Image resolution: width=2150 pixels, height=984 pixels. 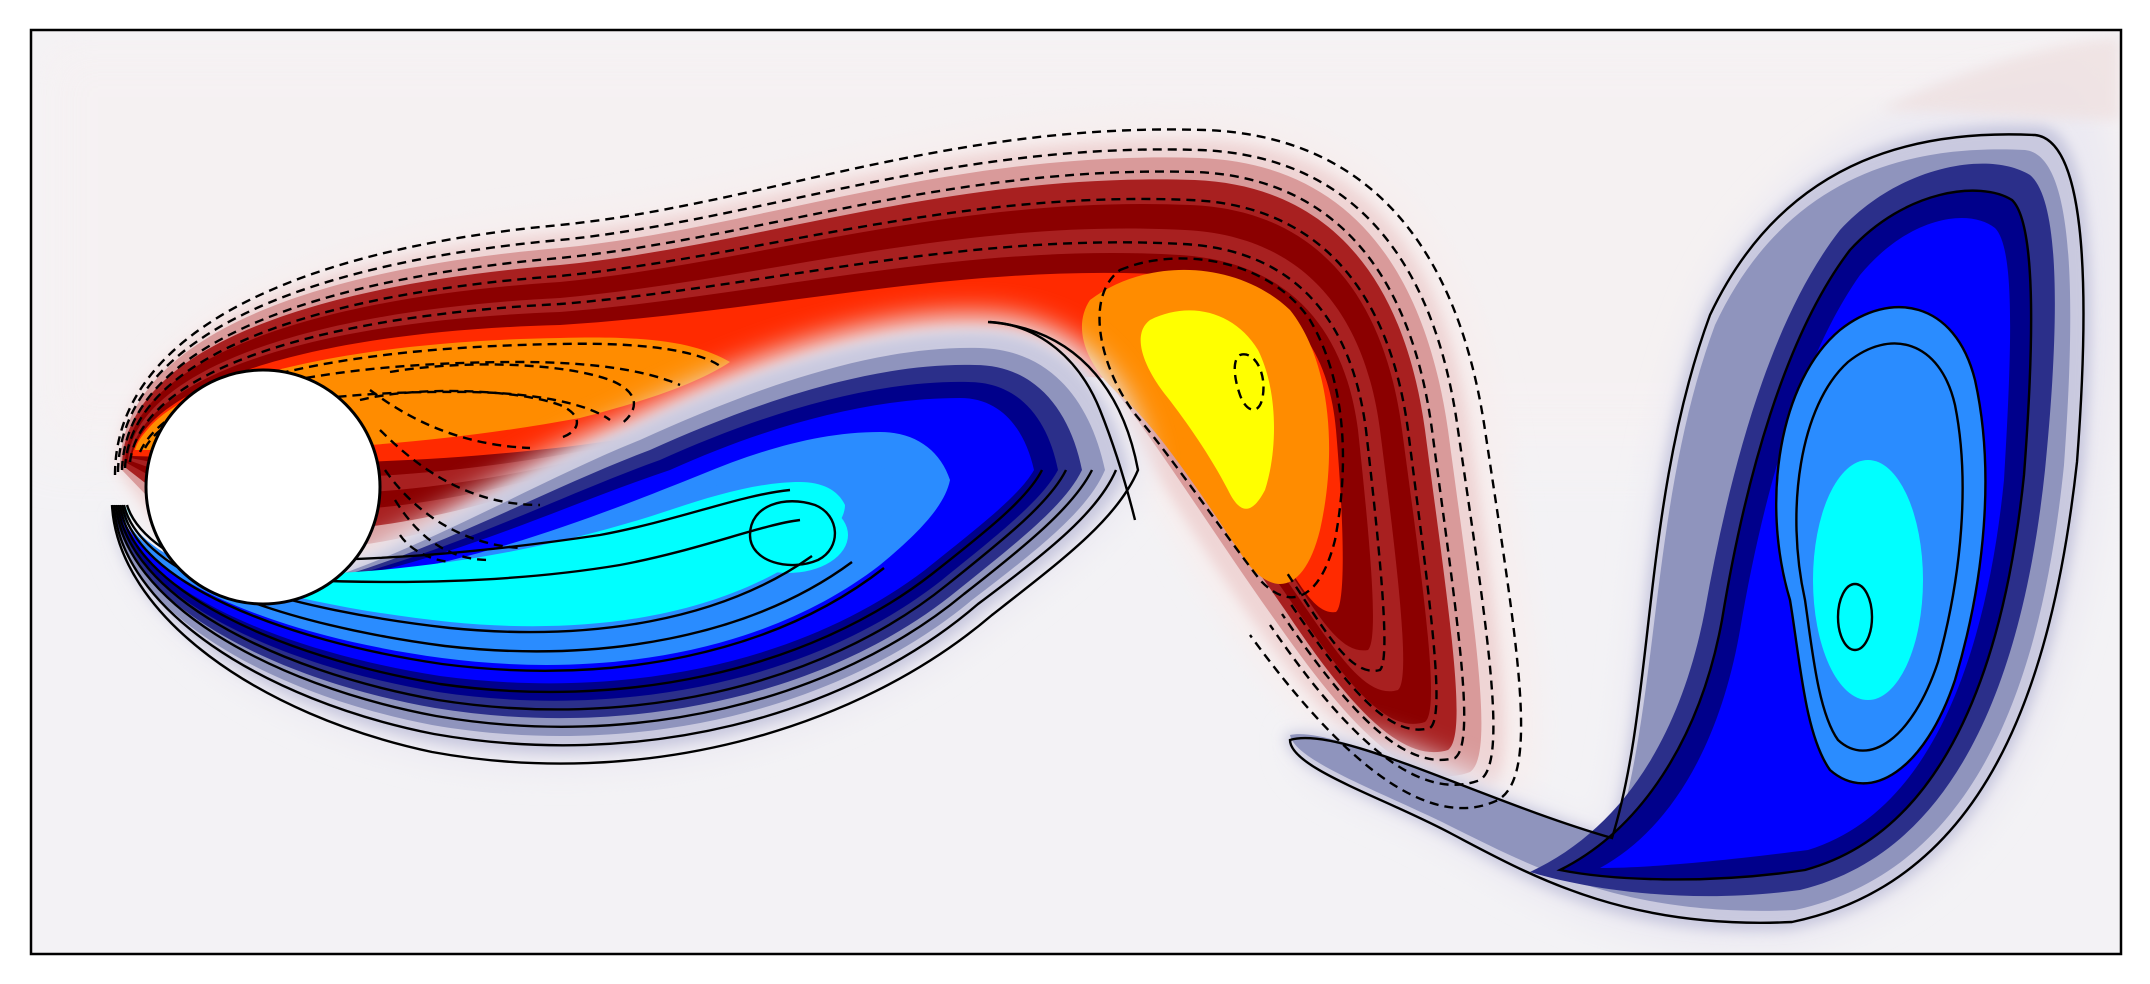 I want to click on upper-right-tint, so click(x=2000, y=79).